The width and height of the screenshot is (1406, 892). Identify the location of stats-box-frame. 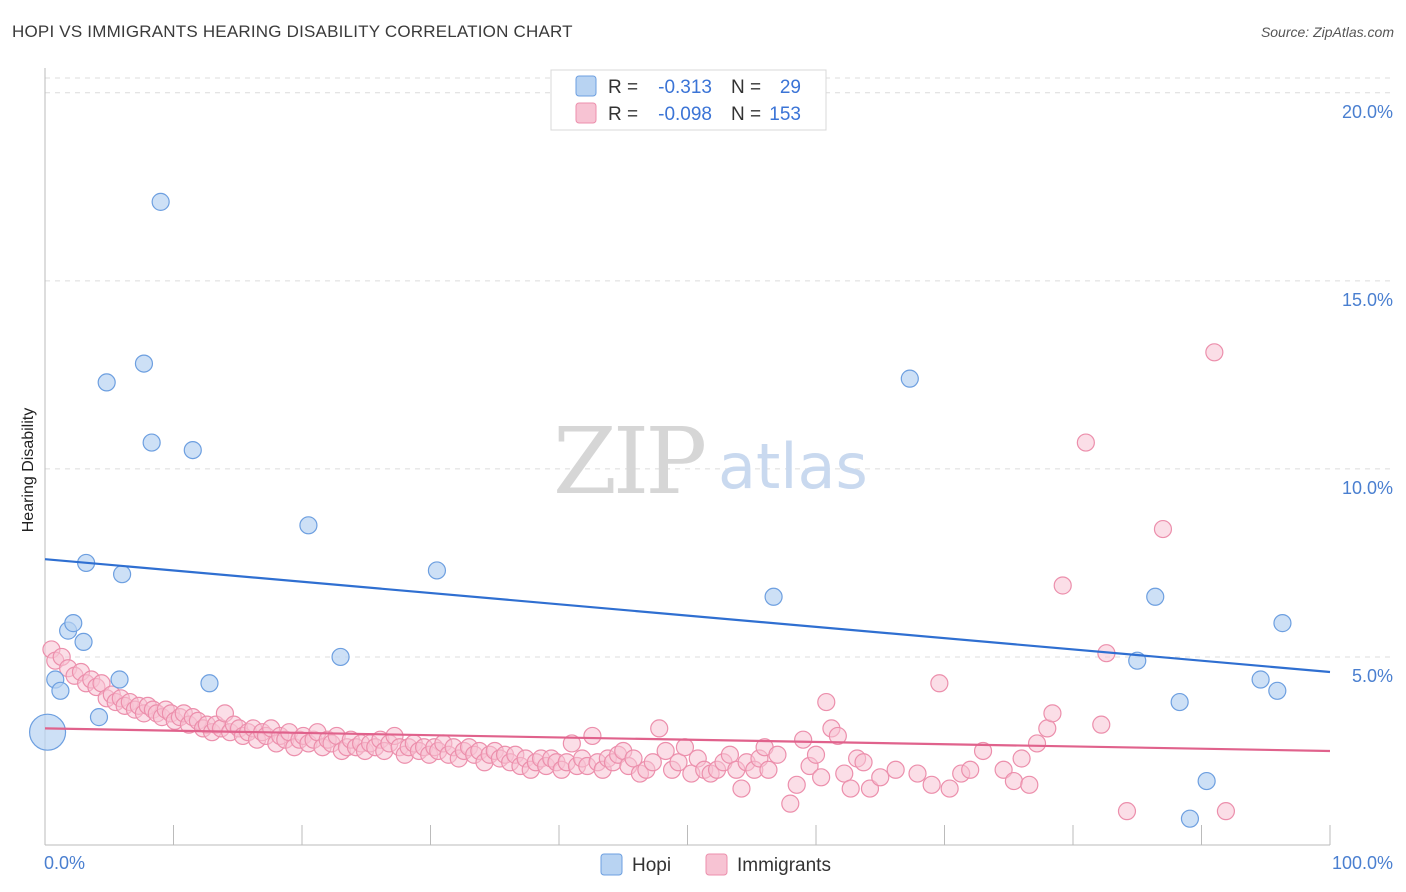
(688, 100).